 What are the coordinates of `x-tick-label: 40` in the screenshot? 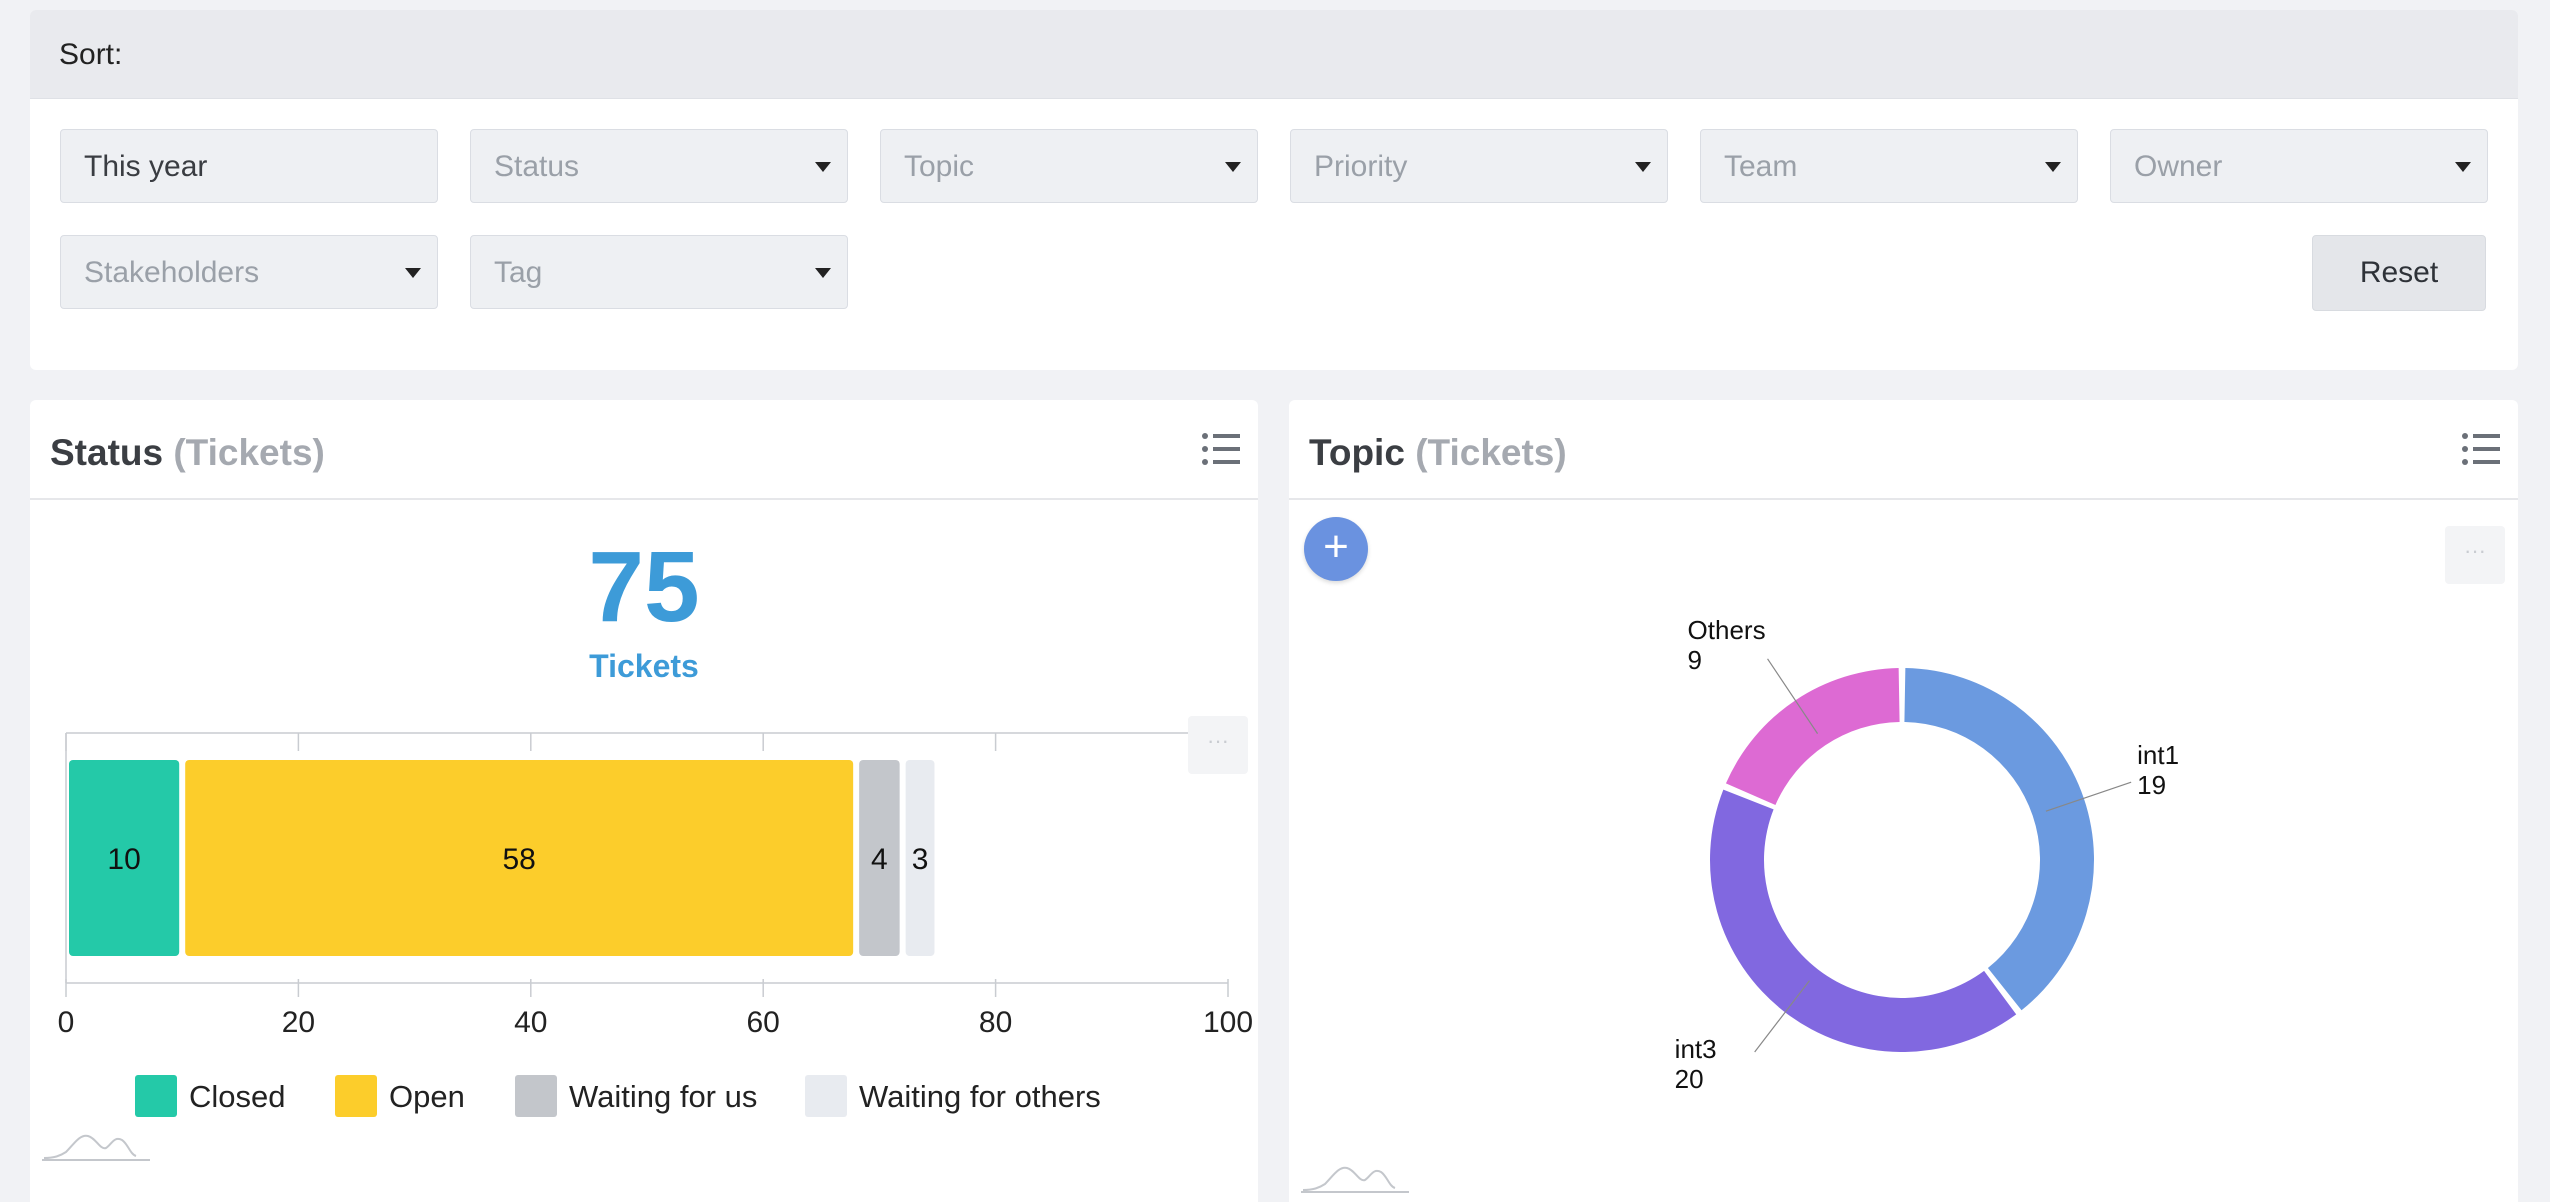 It's located at (530, 1022).